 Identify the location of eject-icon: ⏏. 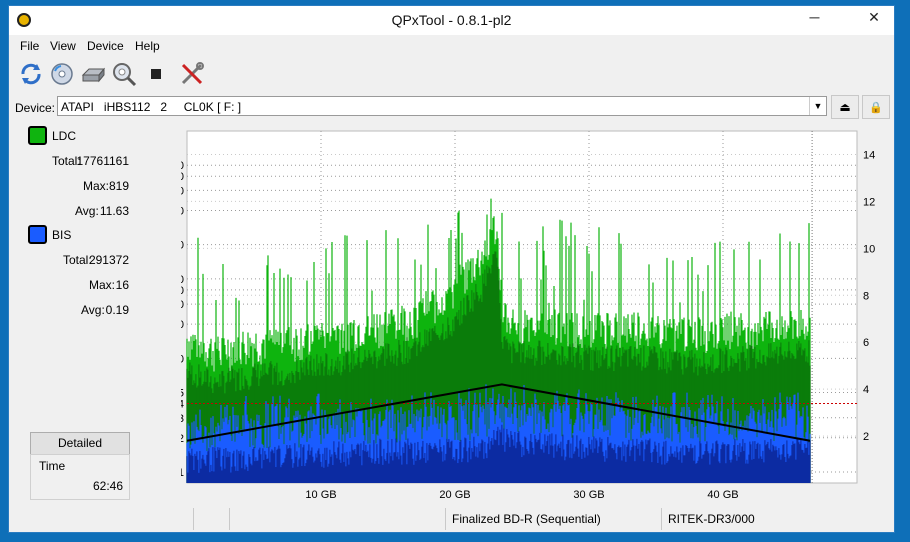
(845, 107).